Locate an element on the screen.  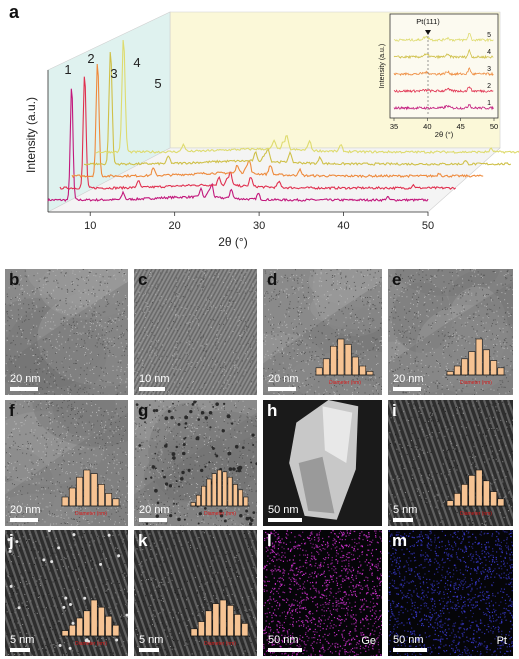
inset-tick-label: 35 is located at coordinates (394, 126).